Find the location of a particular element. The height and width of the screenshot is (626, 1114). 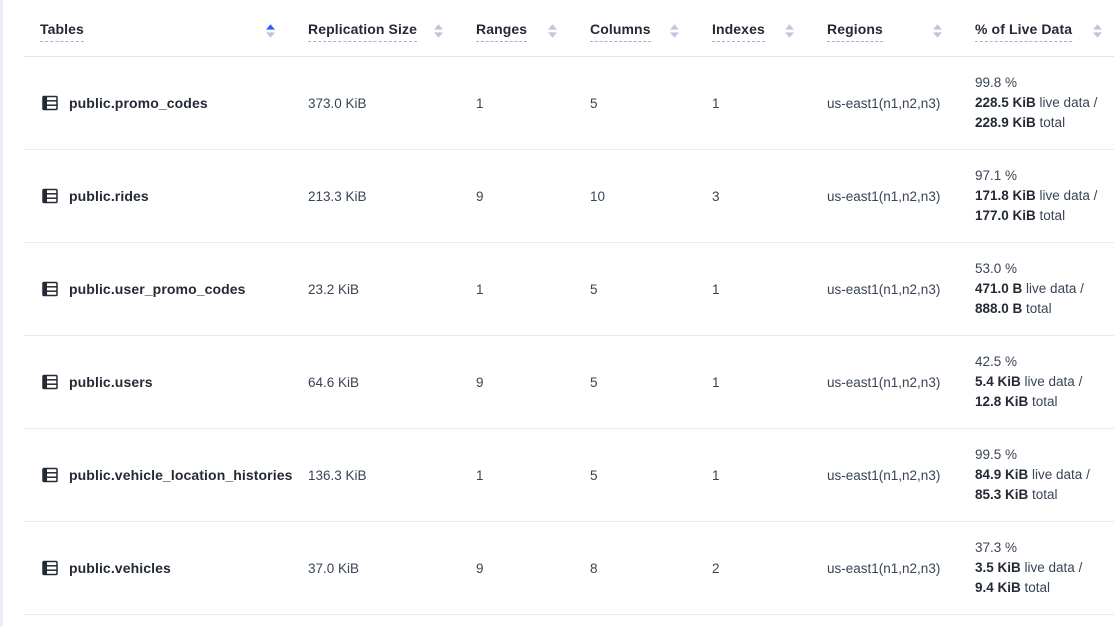

column-header: Replication Size is located at coordinates (392, 31).